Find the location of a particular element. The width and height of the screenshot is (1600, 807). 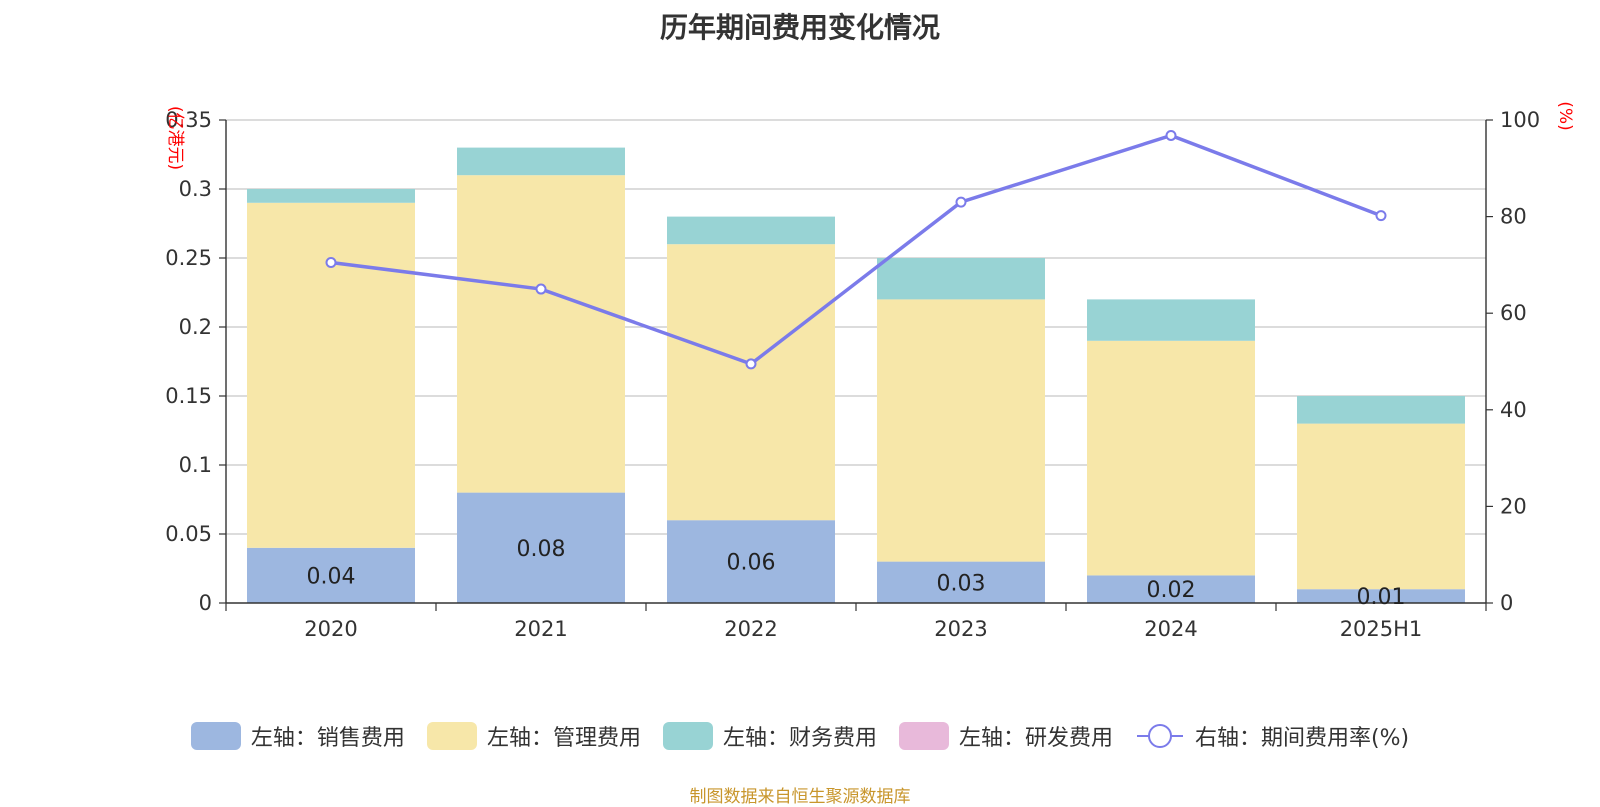

legend-item-rnd: 左轴：研发费用 is located at coordinates (1005, 736).